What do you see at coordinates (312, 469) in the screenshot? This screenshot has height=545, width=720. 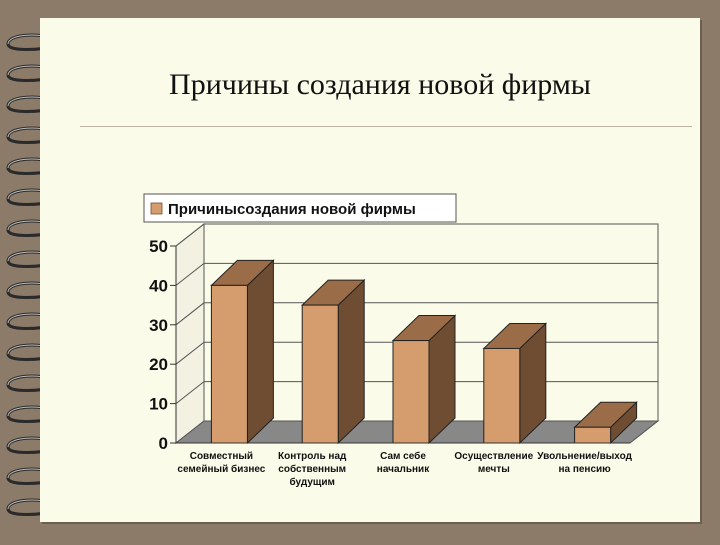 I see `x-tick-label: Контроль над собственным будущим` at bounding box center [312, 469].